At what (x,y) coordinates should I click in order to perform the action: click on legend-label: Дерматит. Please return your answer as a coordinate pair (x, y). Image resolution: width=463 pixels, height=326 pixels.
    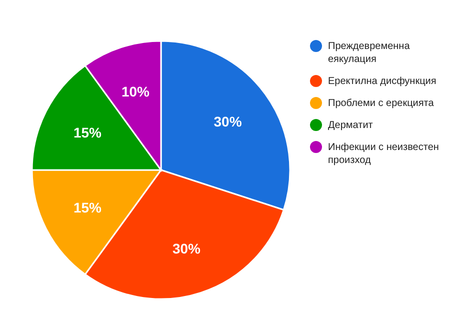
    Looking at the image, I should click on (351, 125).